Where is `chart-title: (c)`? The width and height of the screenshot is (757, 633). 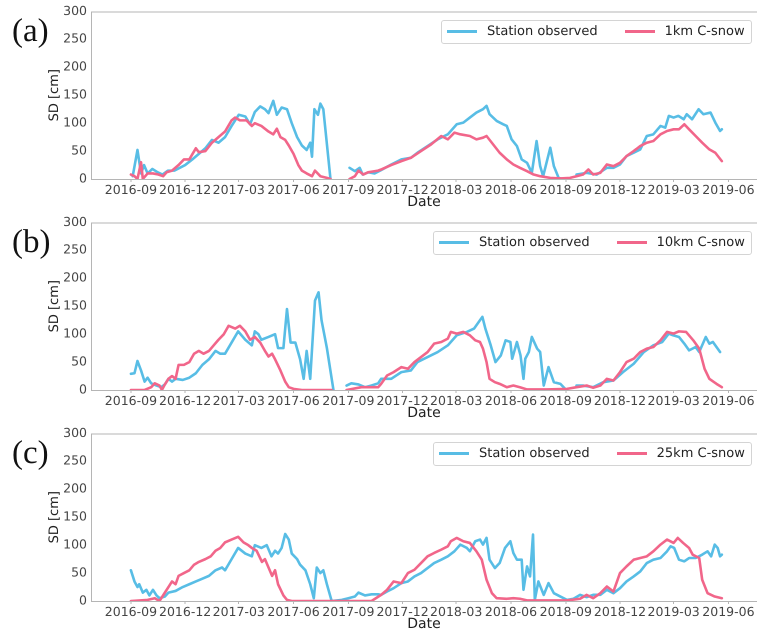
chart-title: (c) is located at coordinates (30, 453).